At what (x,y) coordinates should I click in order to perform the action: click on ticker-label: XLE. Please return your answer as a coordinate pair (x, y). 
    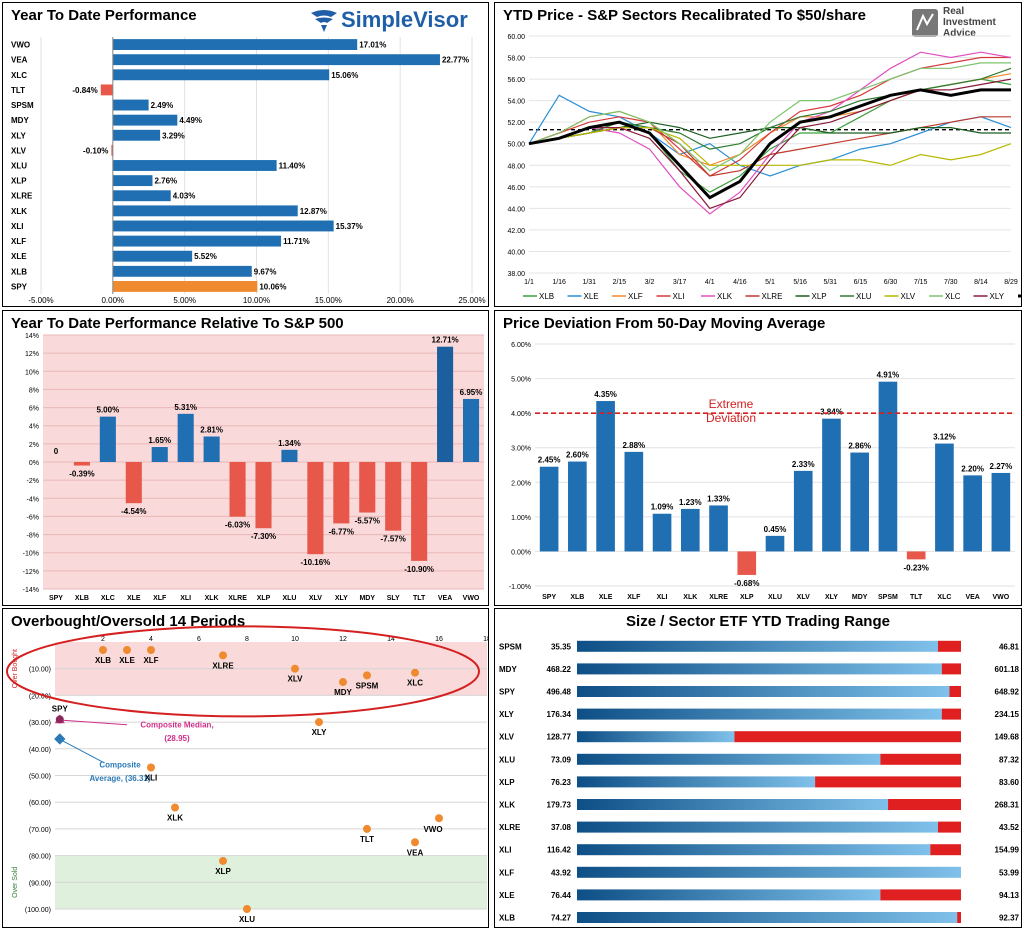
    Looking at the image, I should click on (507, 895).